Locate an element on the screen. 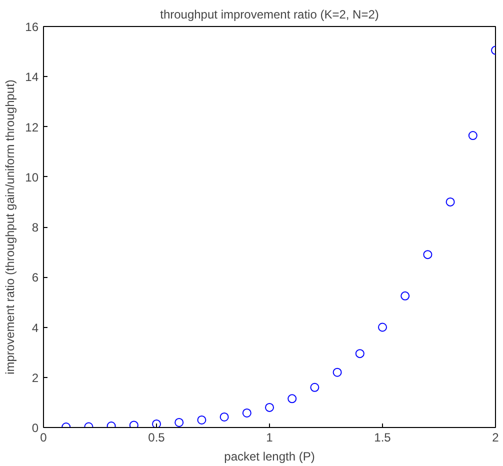 This screenshot has height=466, width=503. y-tick-label: 12 is located at coordinates (32, 127).